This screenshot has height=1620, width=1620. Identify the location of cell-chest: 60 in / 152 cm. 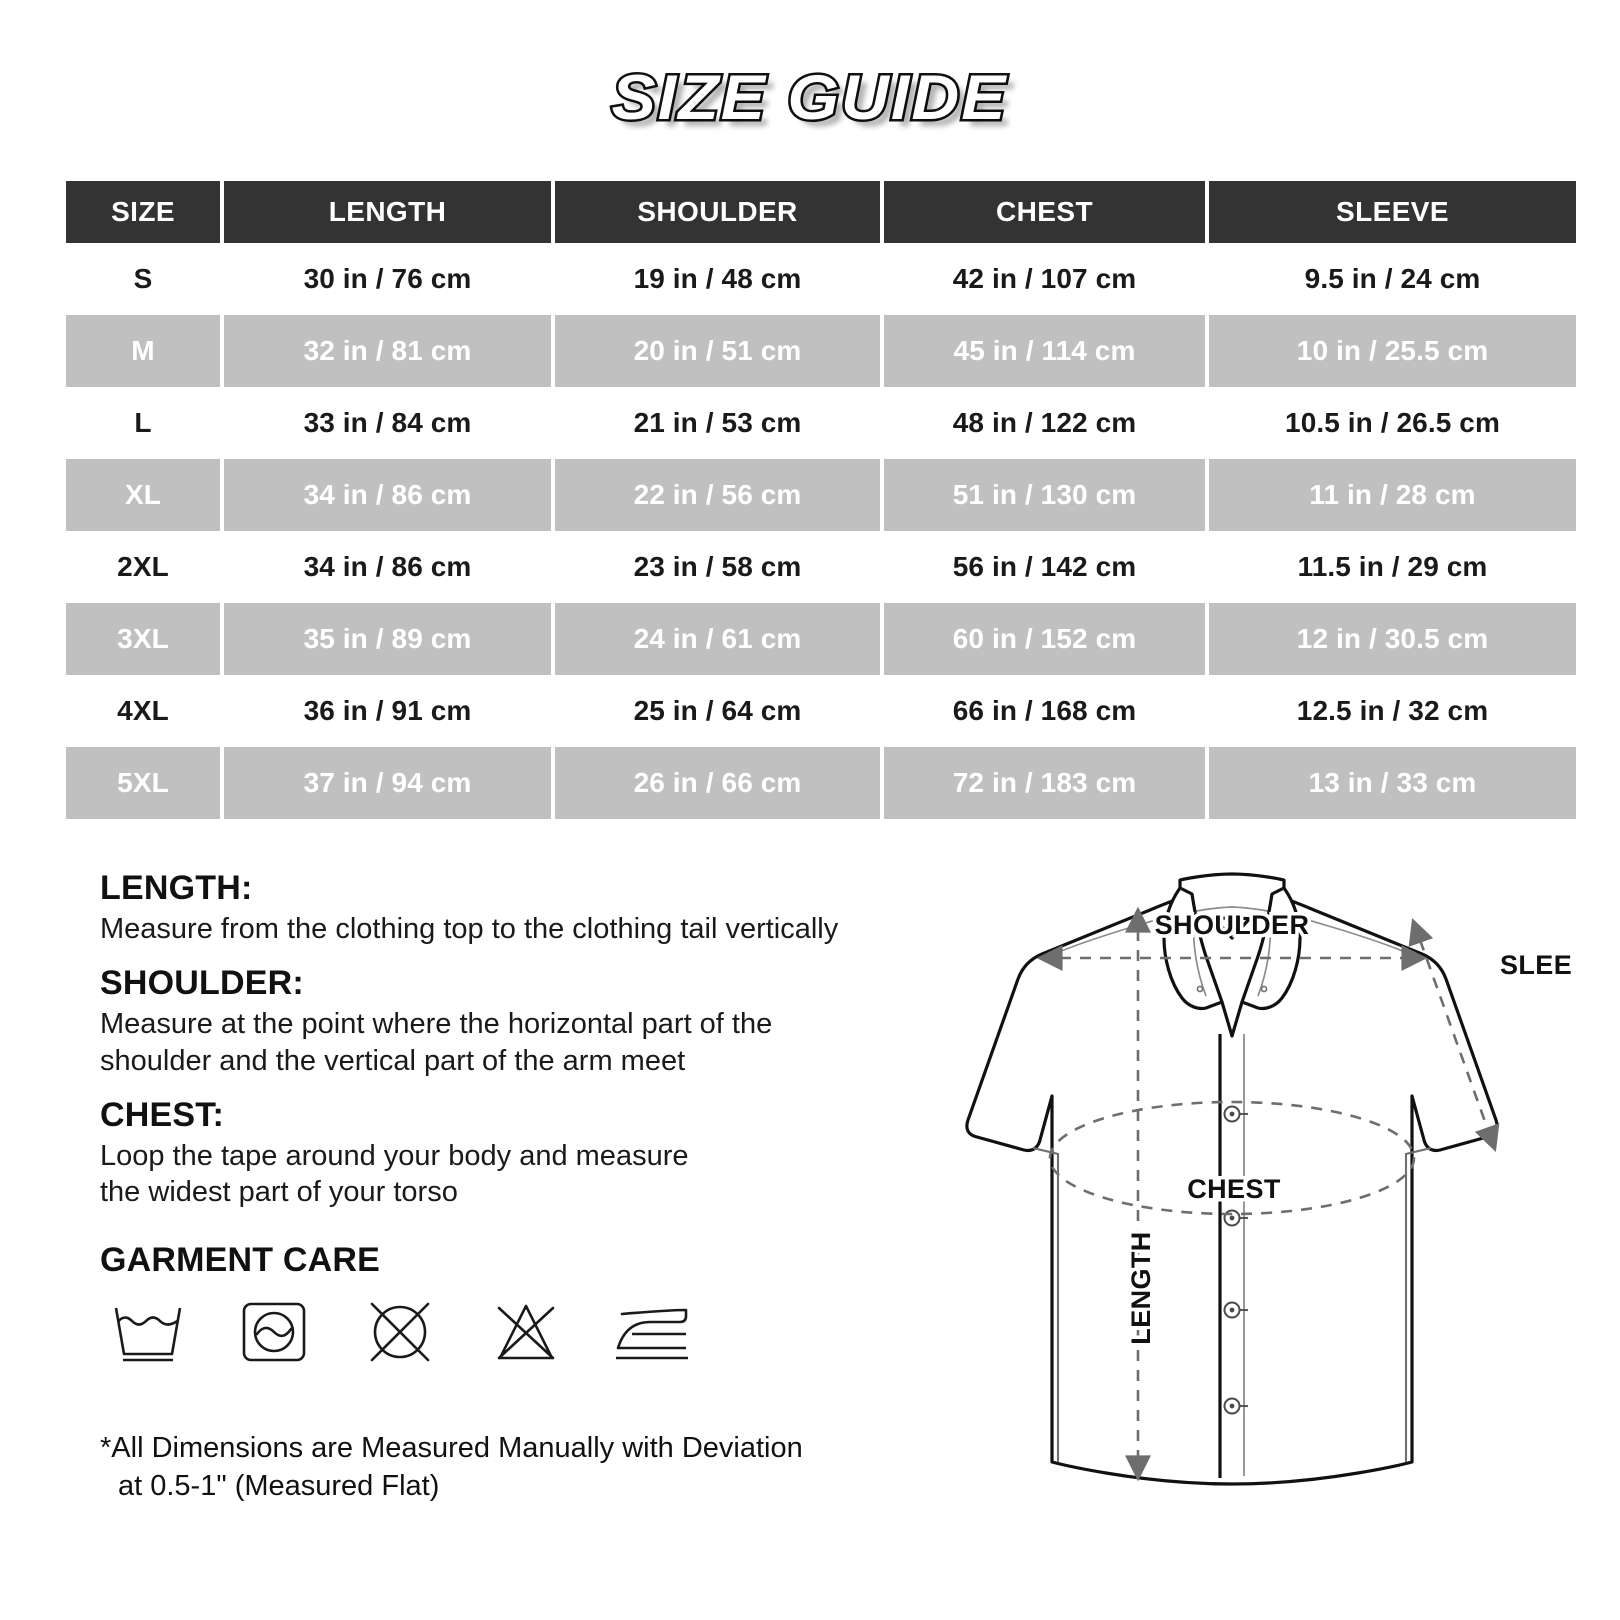
(1044, 639).